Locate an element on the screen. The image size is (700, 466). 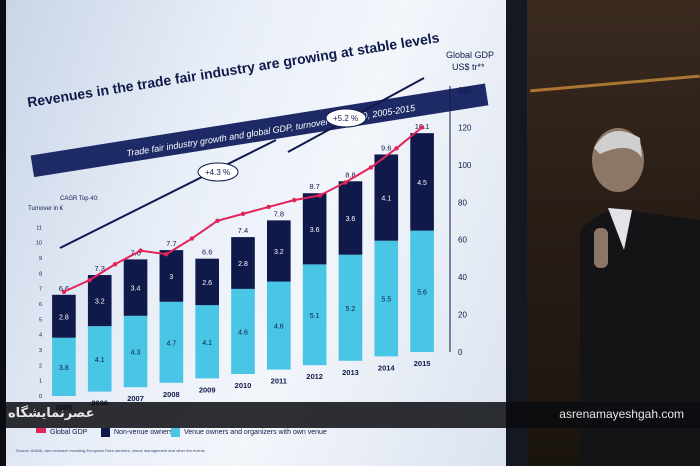
left-tick-label: 6 is located at coordinates (40, 305).